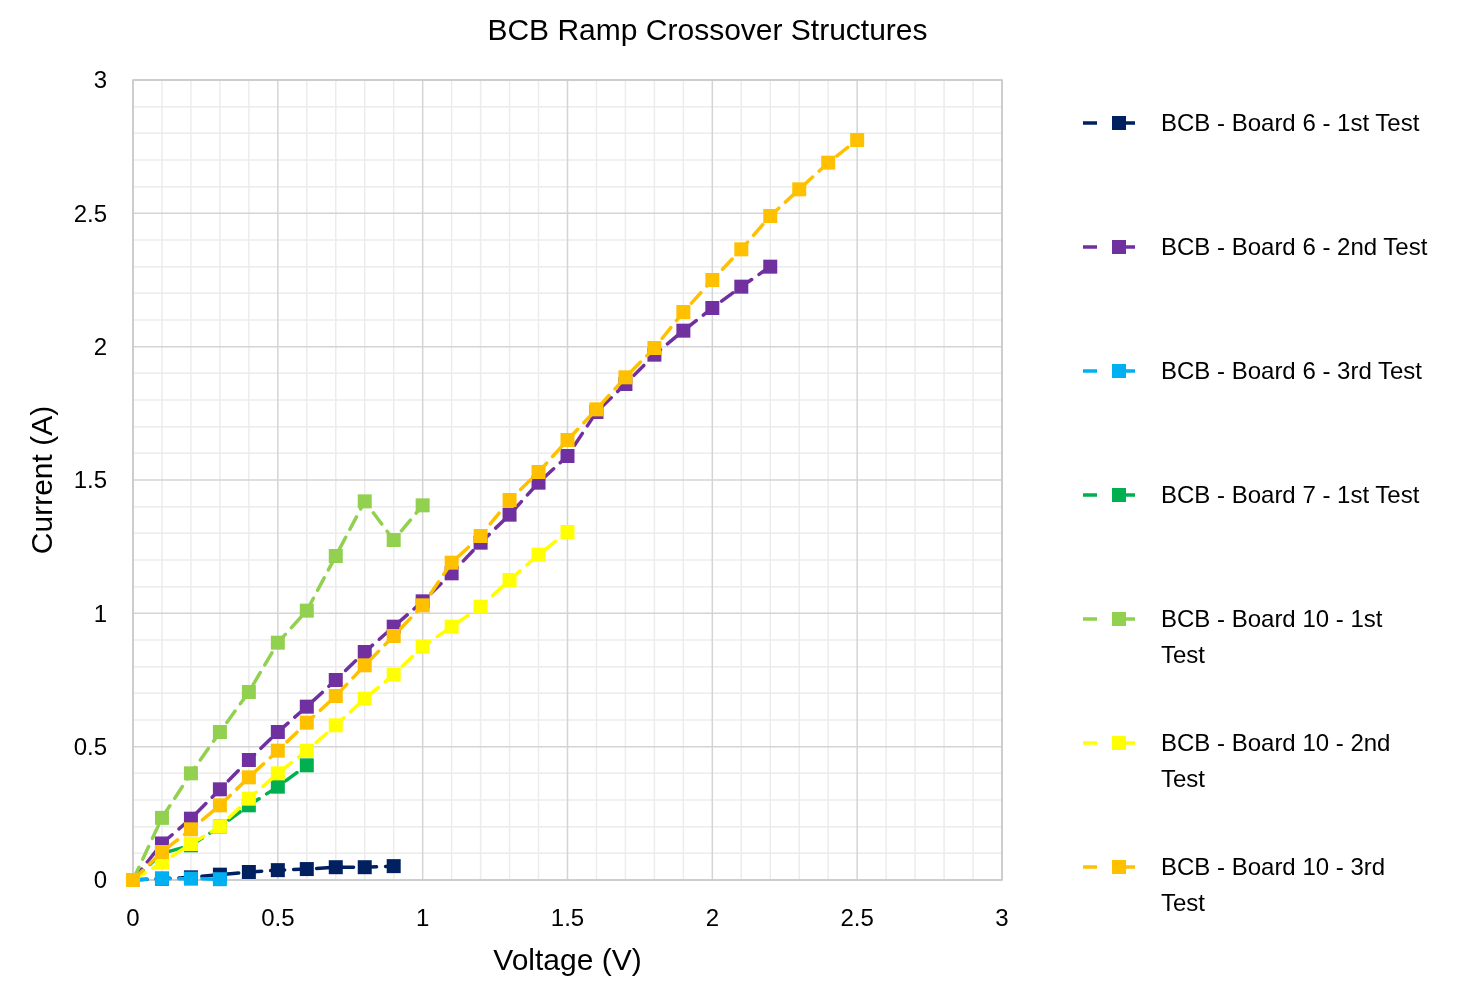 The image size is (1457, 995). What do you see at coordinates (90, 747) in the screenshot?
I see `y-tick-label: 0.5` at bounding box center [90, 747].